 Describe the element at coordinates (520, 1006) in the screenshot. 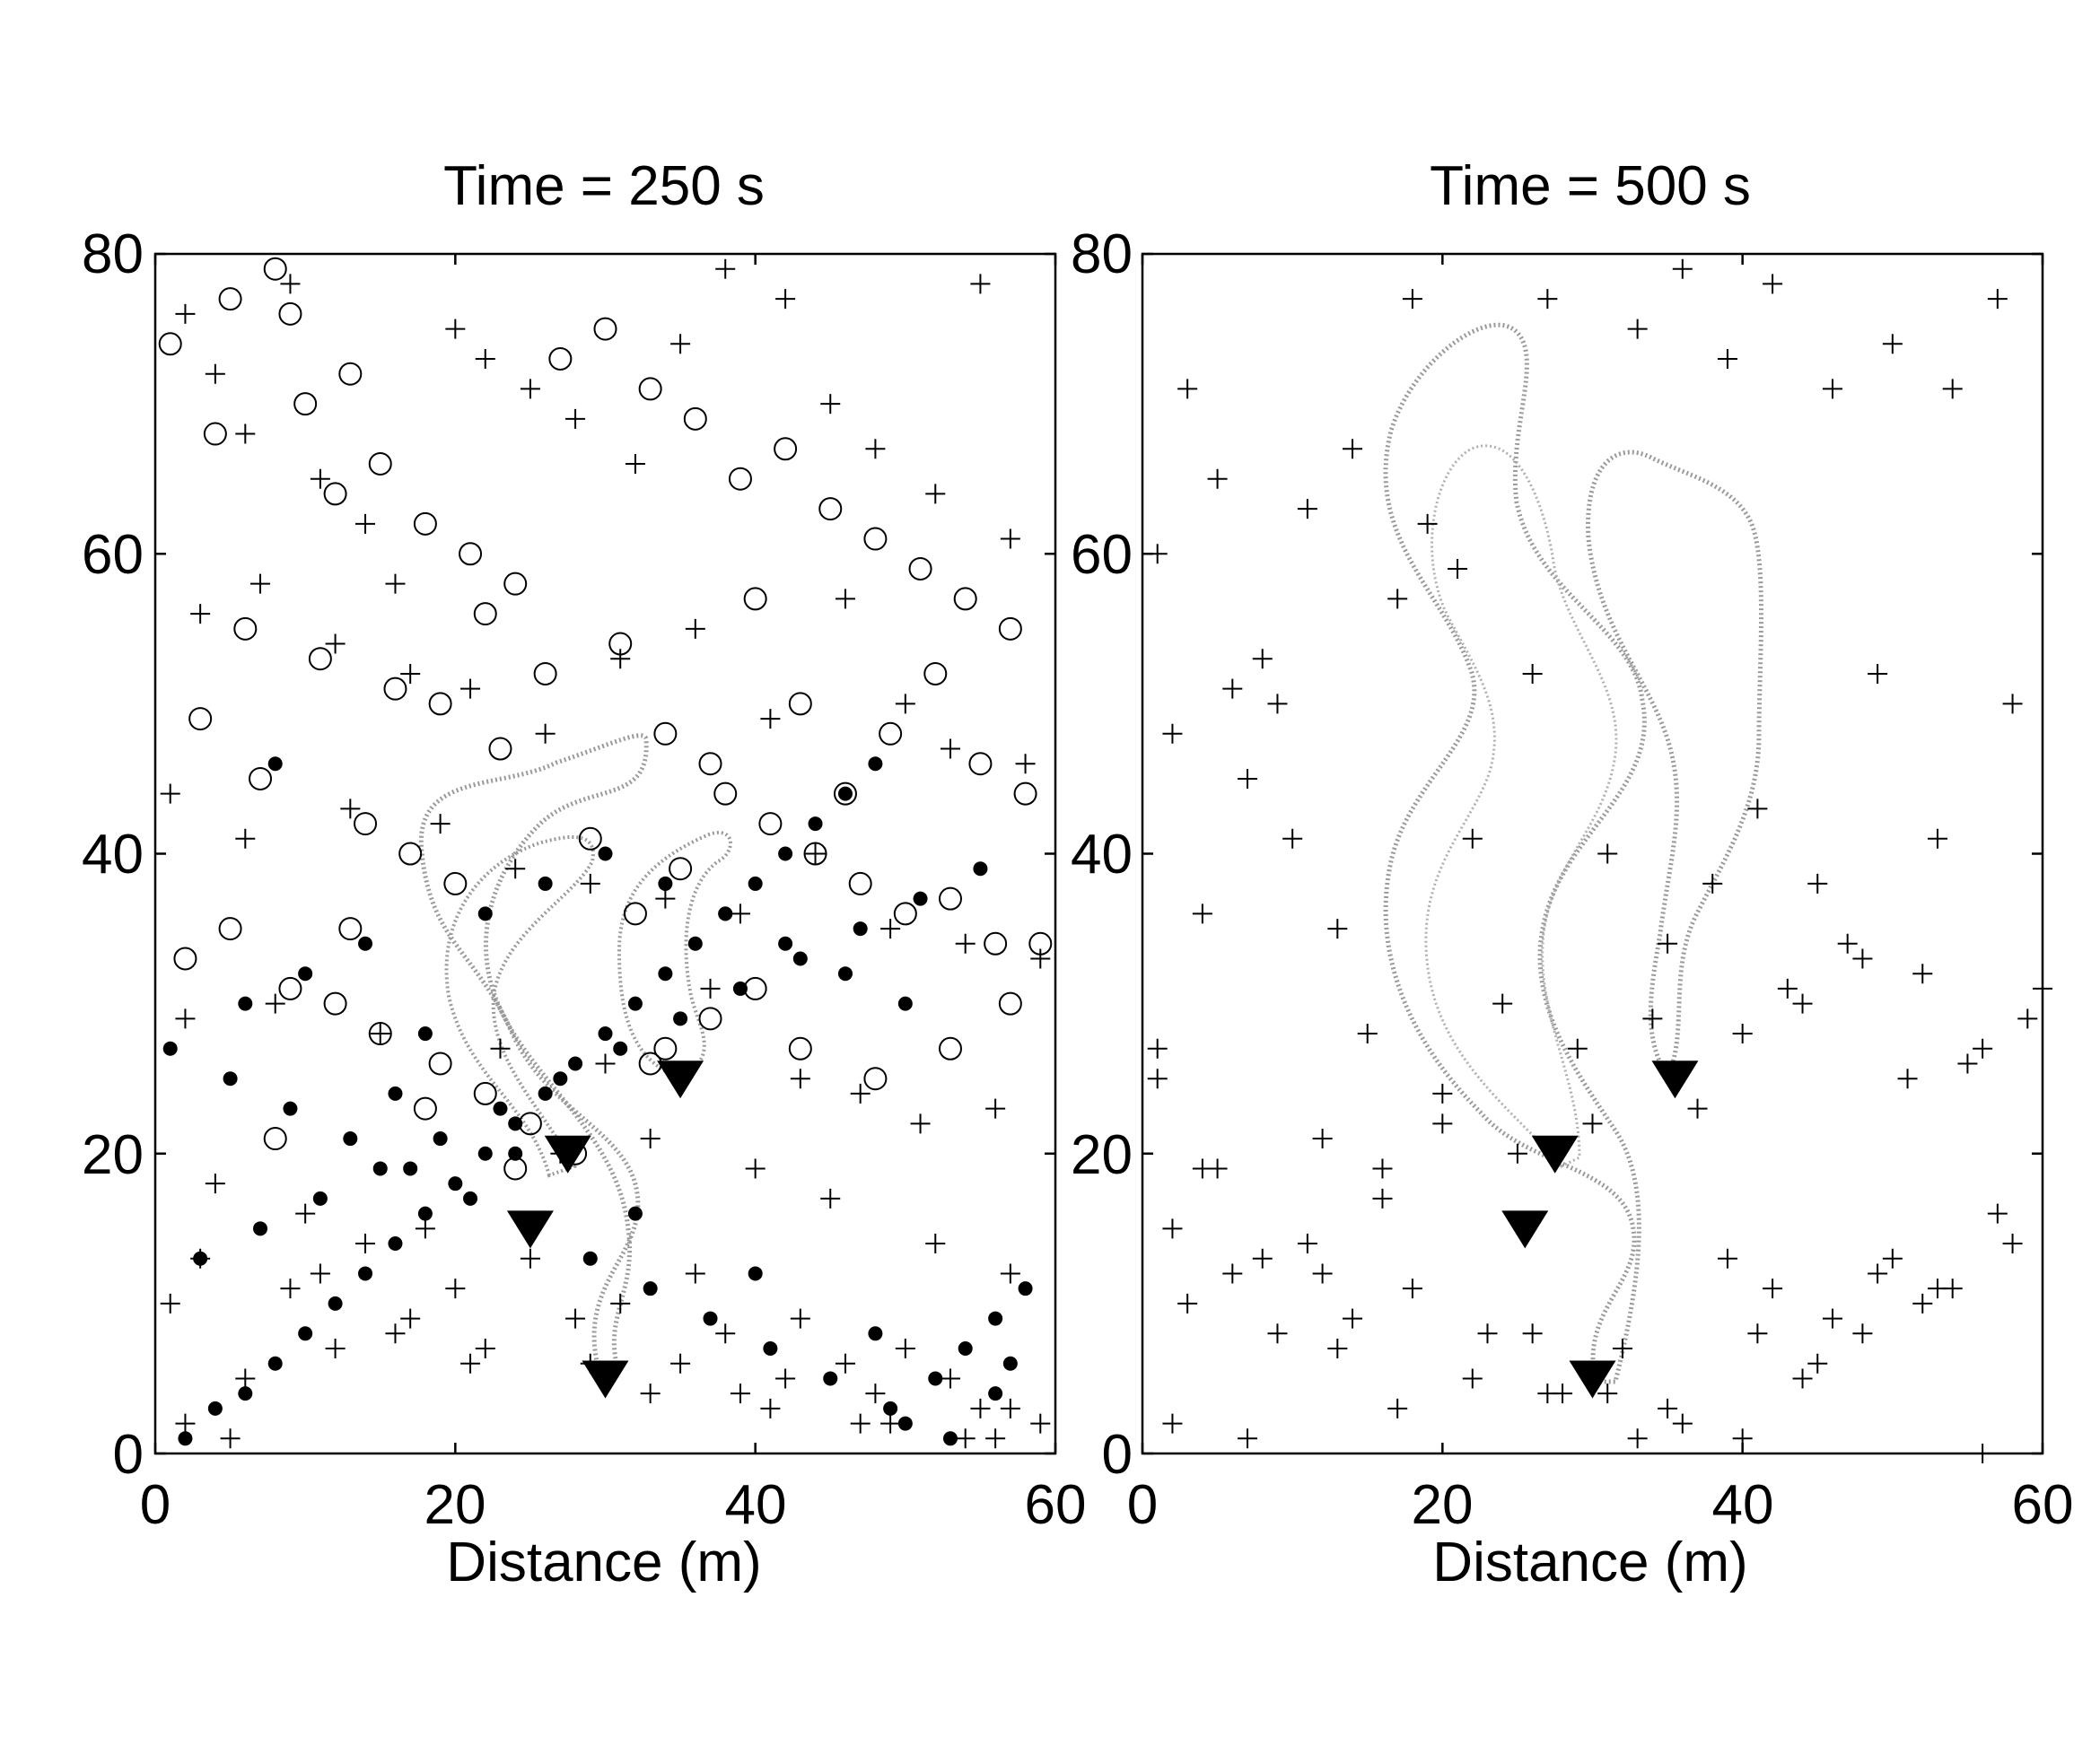

I see `plume-middle` at that location.